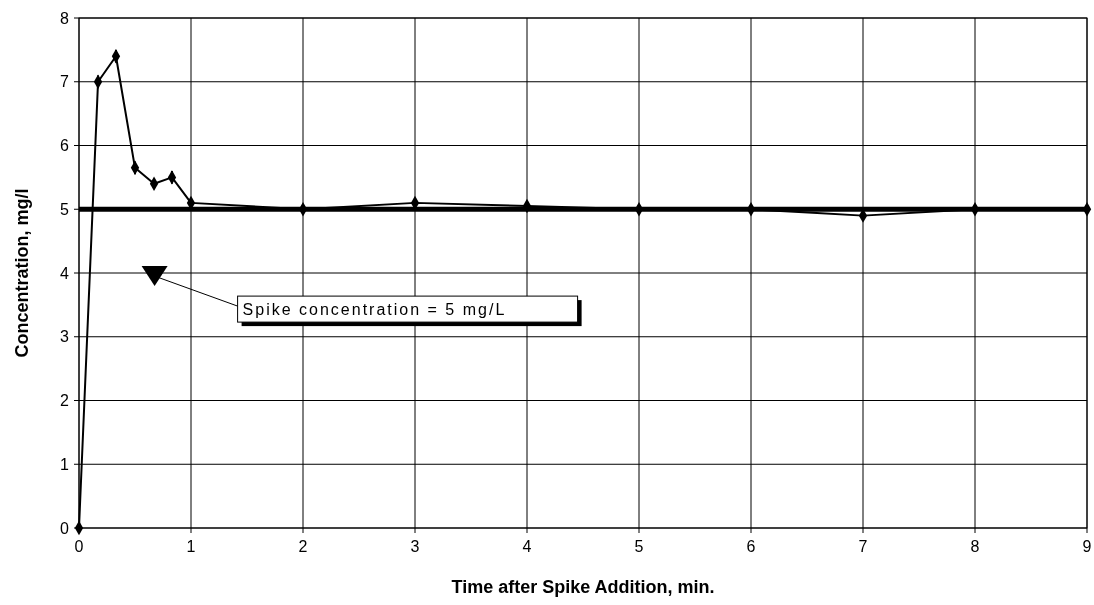 Image resolution: width=1094 pixels, height=605 pixels. Describe the element at coordinates (191, 546) in the screenshot. I see `x-tick-label: 1` at that location.